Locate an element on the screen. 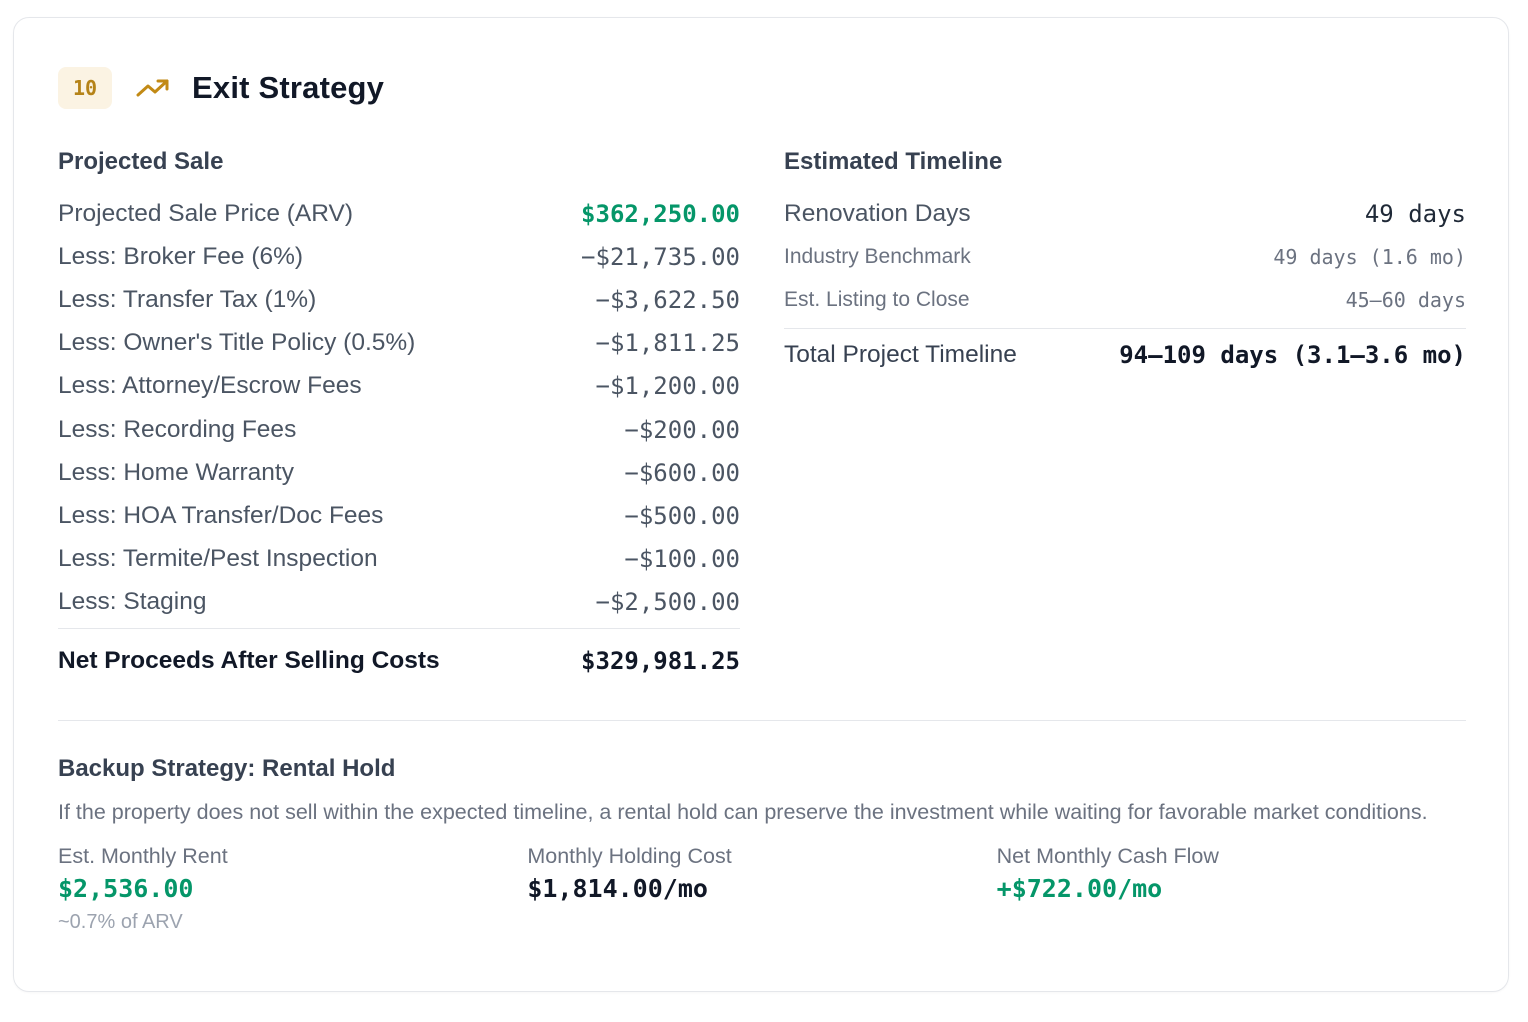 This screenshot has width=1528, height=1022. row-label: Less: Attorney/Escrow Fees is located at coordinates (210, 386).